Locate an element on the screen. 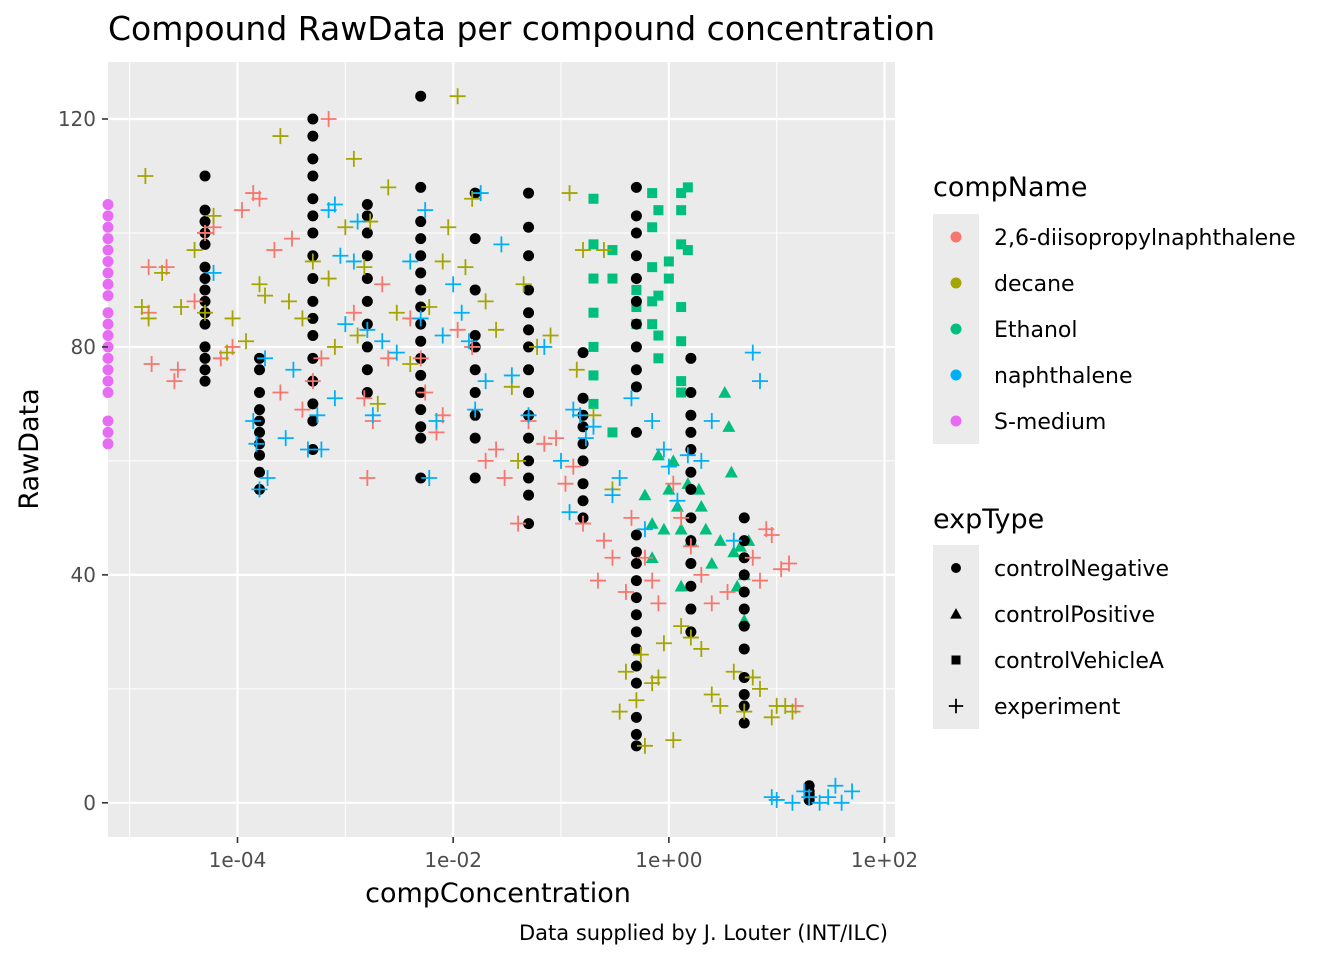 The height and width of the screenshot is (960, 1344). legend-exptype-label: controlNegative is located at coordinates (1081, 569).